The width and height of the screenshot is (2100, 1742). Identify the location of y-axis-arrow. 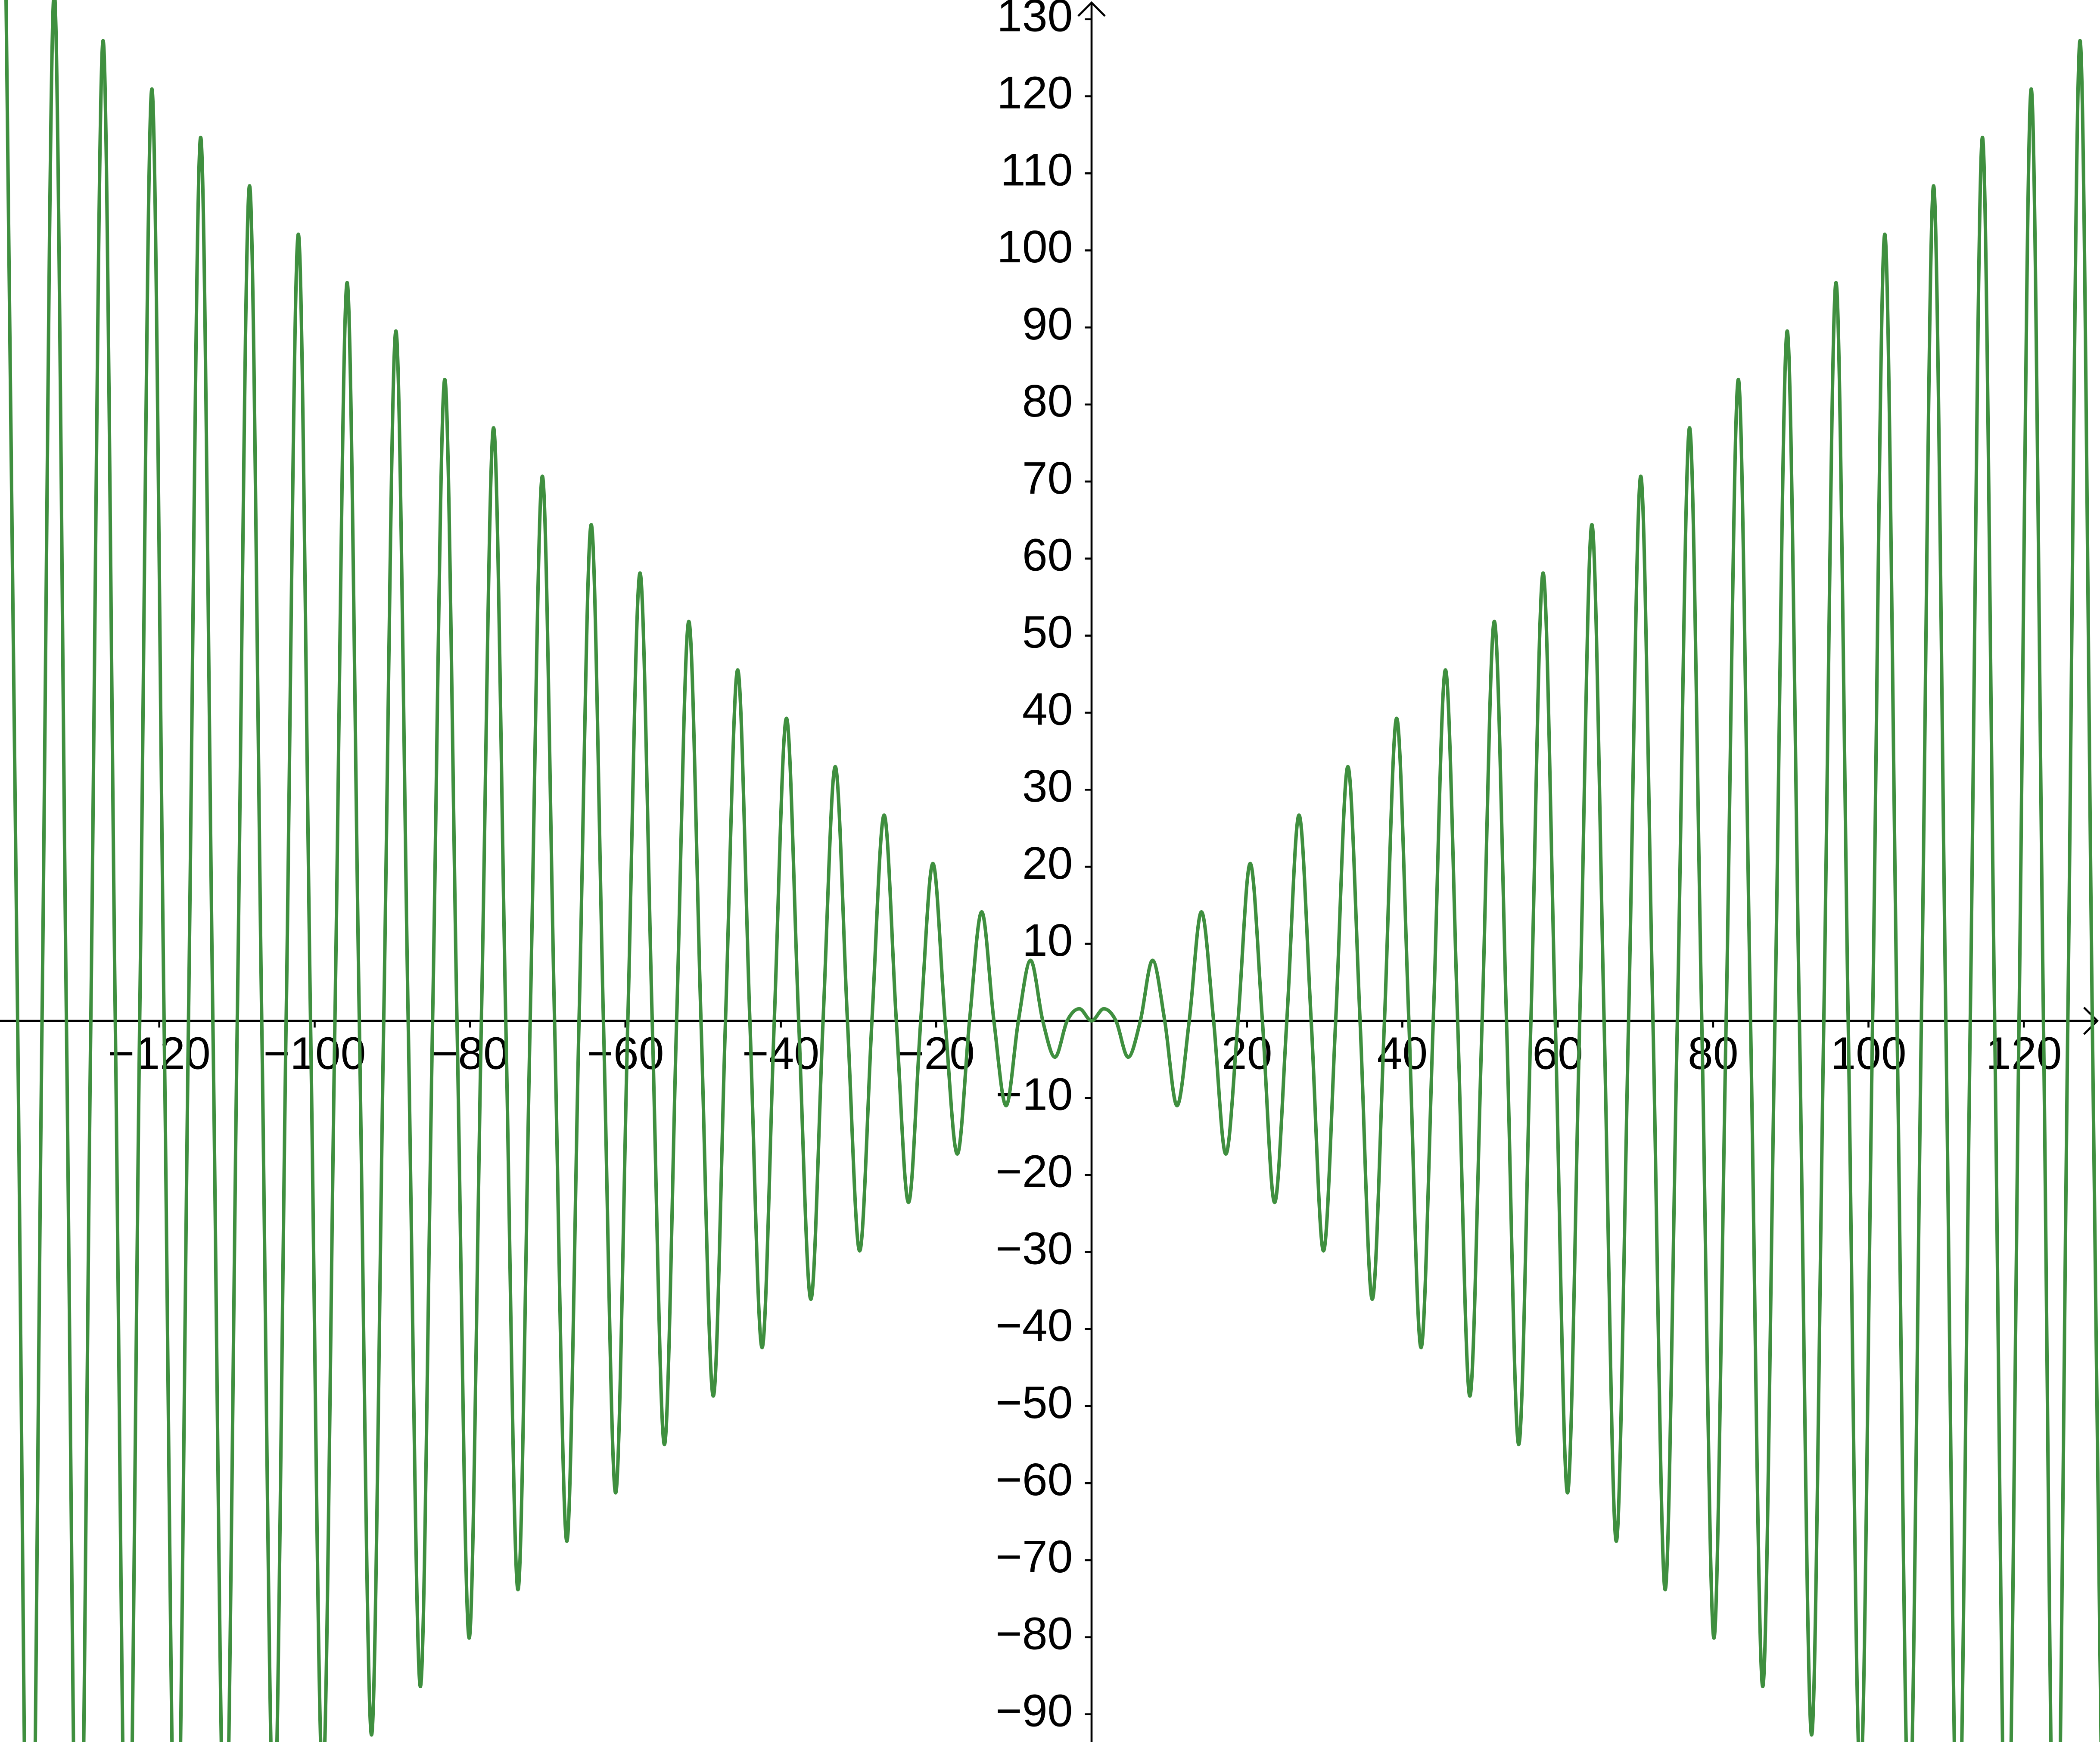
(1091, 9).